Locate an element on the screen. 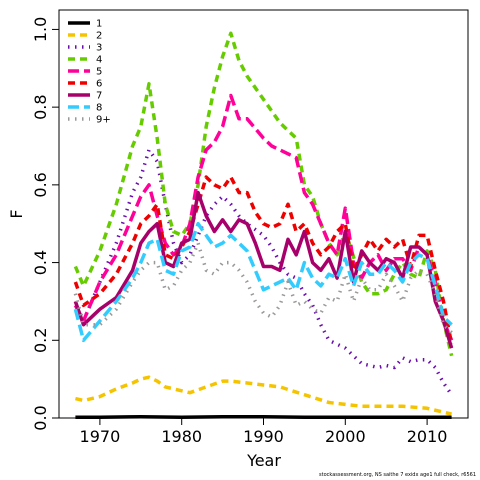 The width and height of the screenshot is (480, 480). y-tick-label-0.6: 0.6 is located at coordinates (40, 184).